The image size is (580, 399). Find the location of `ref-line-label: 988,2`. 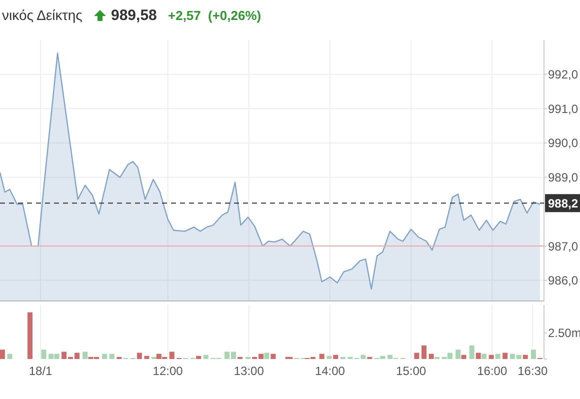

ref-line-label: 988,2 is located at coordinates (563, 203).